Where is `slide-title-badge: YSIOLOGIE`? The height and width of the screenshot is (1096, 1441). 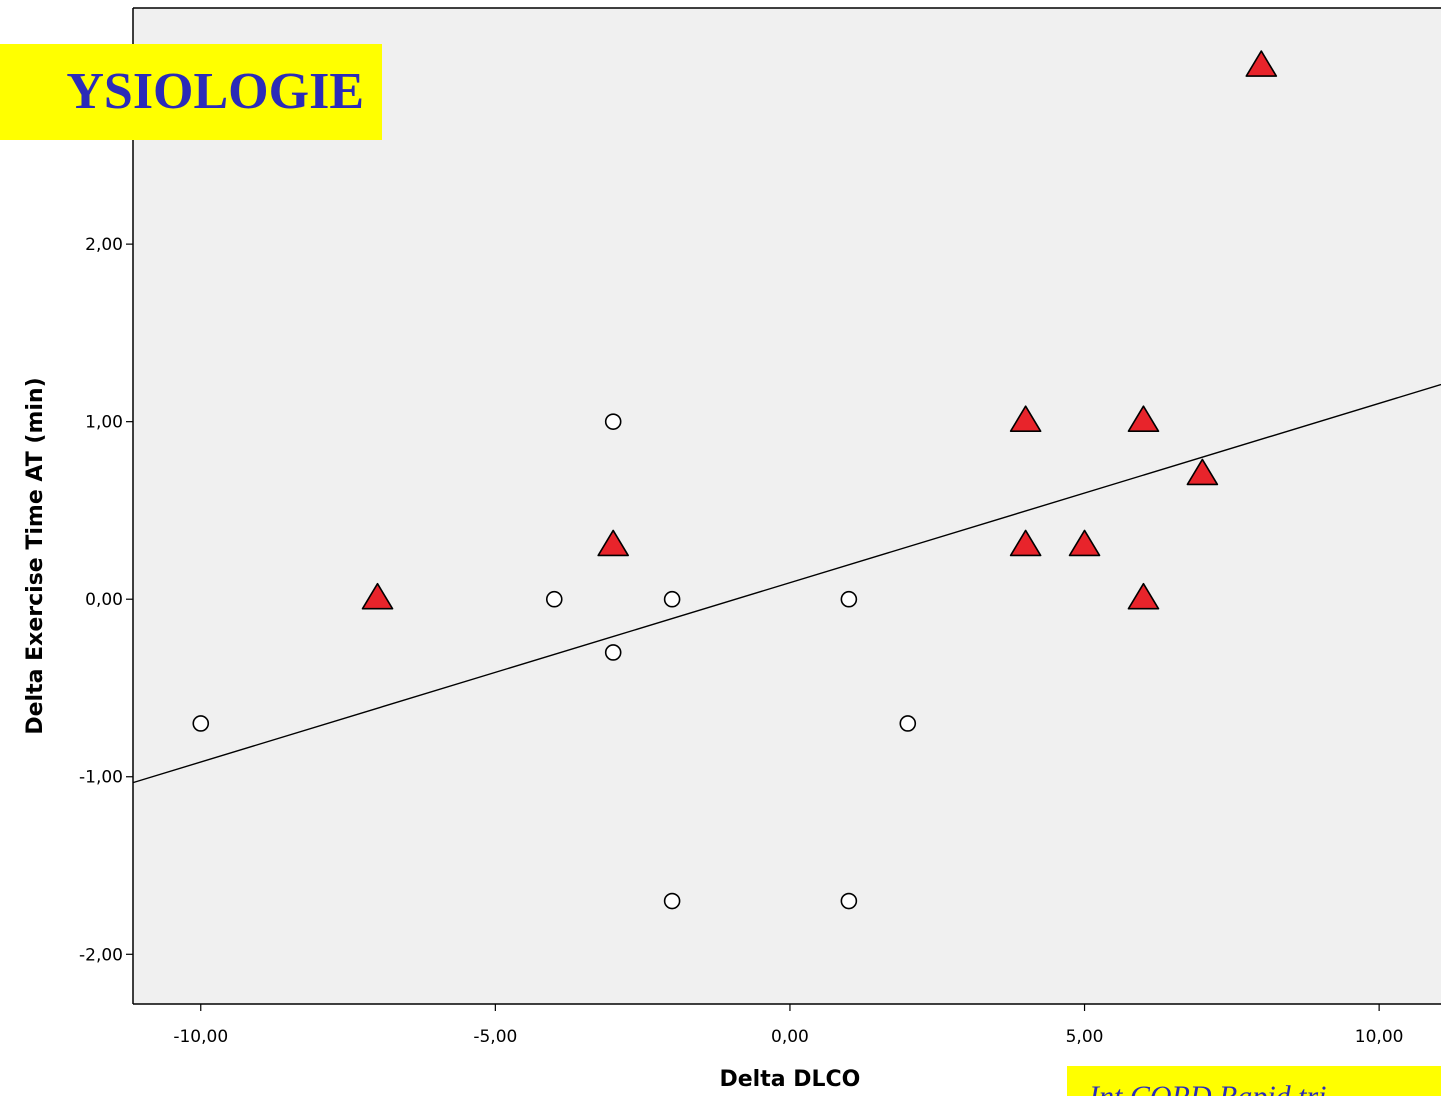
slide-title-badge: YSIOLOGIE is located at coordinates (191, 92).